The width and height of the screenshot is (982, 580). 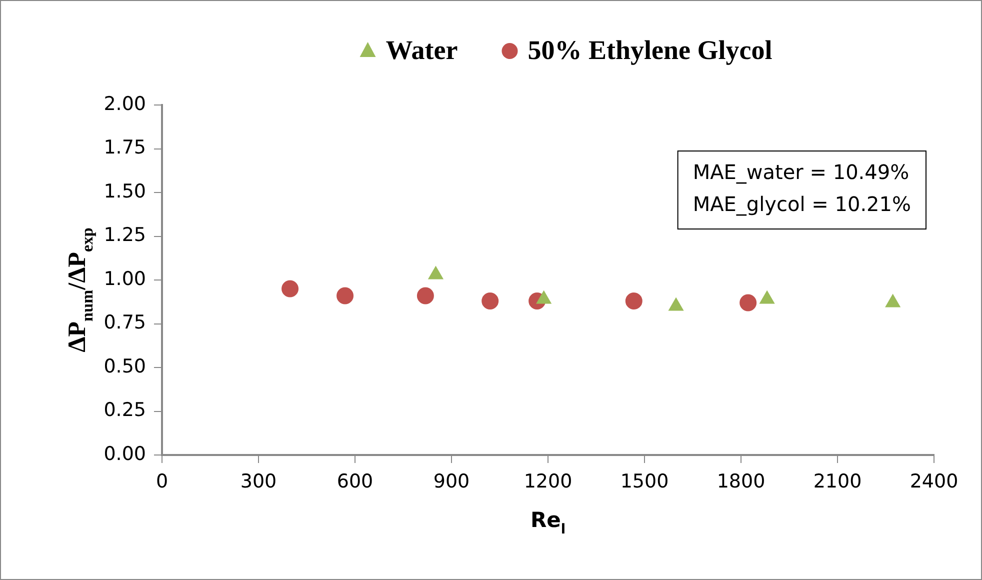 I want to click on legend-label: 50% Ethylene Glycol, so click(x=650, y=49).